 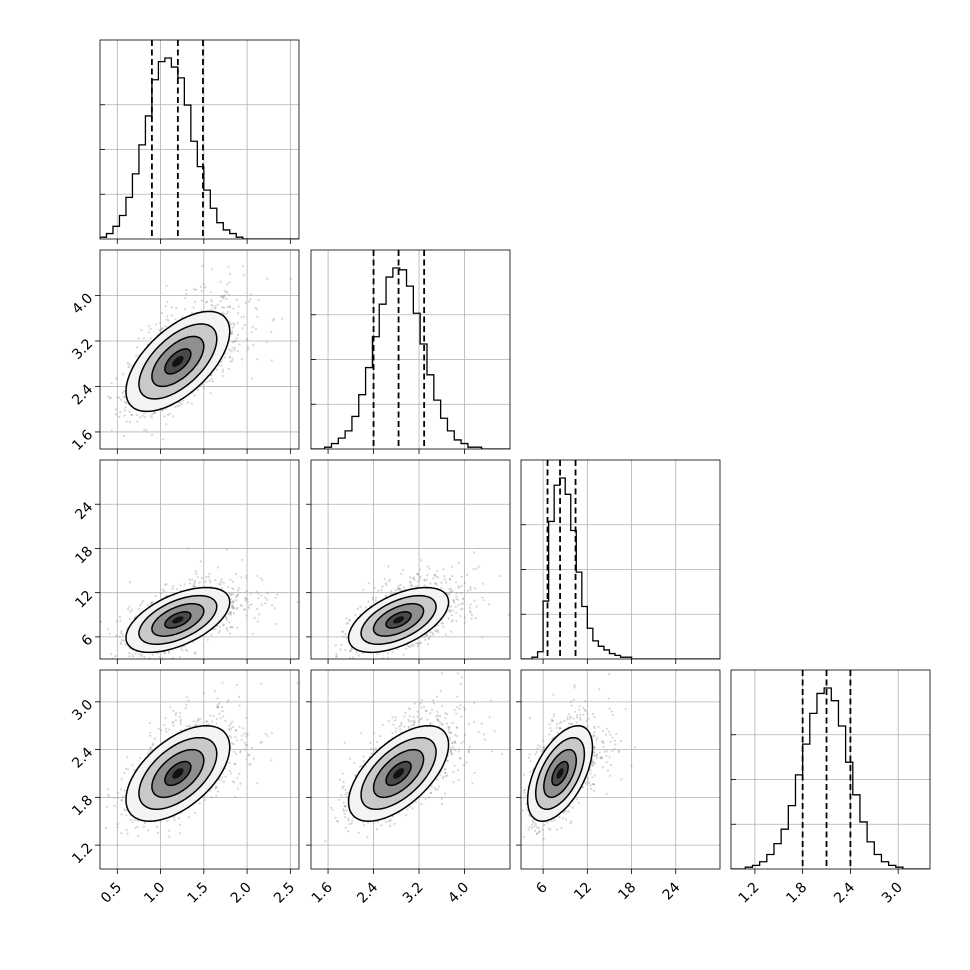 What do you see at coordinates (82, 394) in the screenshot?
I see `y-tick-label: 2.4` at bounding box center [82, 394].